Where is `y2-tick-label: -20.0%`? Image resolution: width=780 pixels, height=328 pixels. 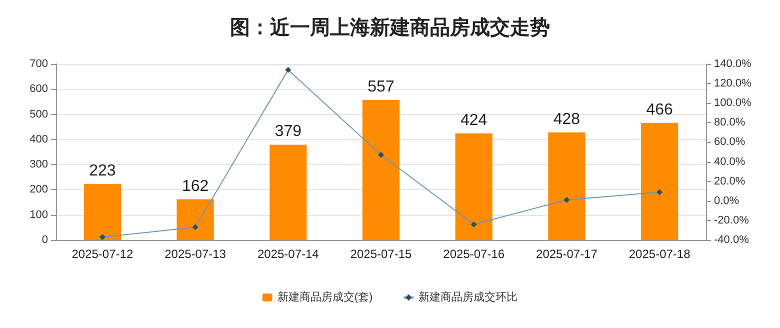
y2-tick-label: -20.0% is located at coordinates (732, 220).